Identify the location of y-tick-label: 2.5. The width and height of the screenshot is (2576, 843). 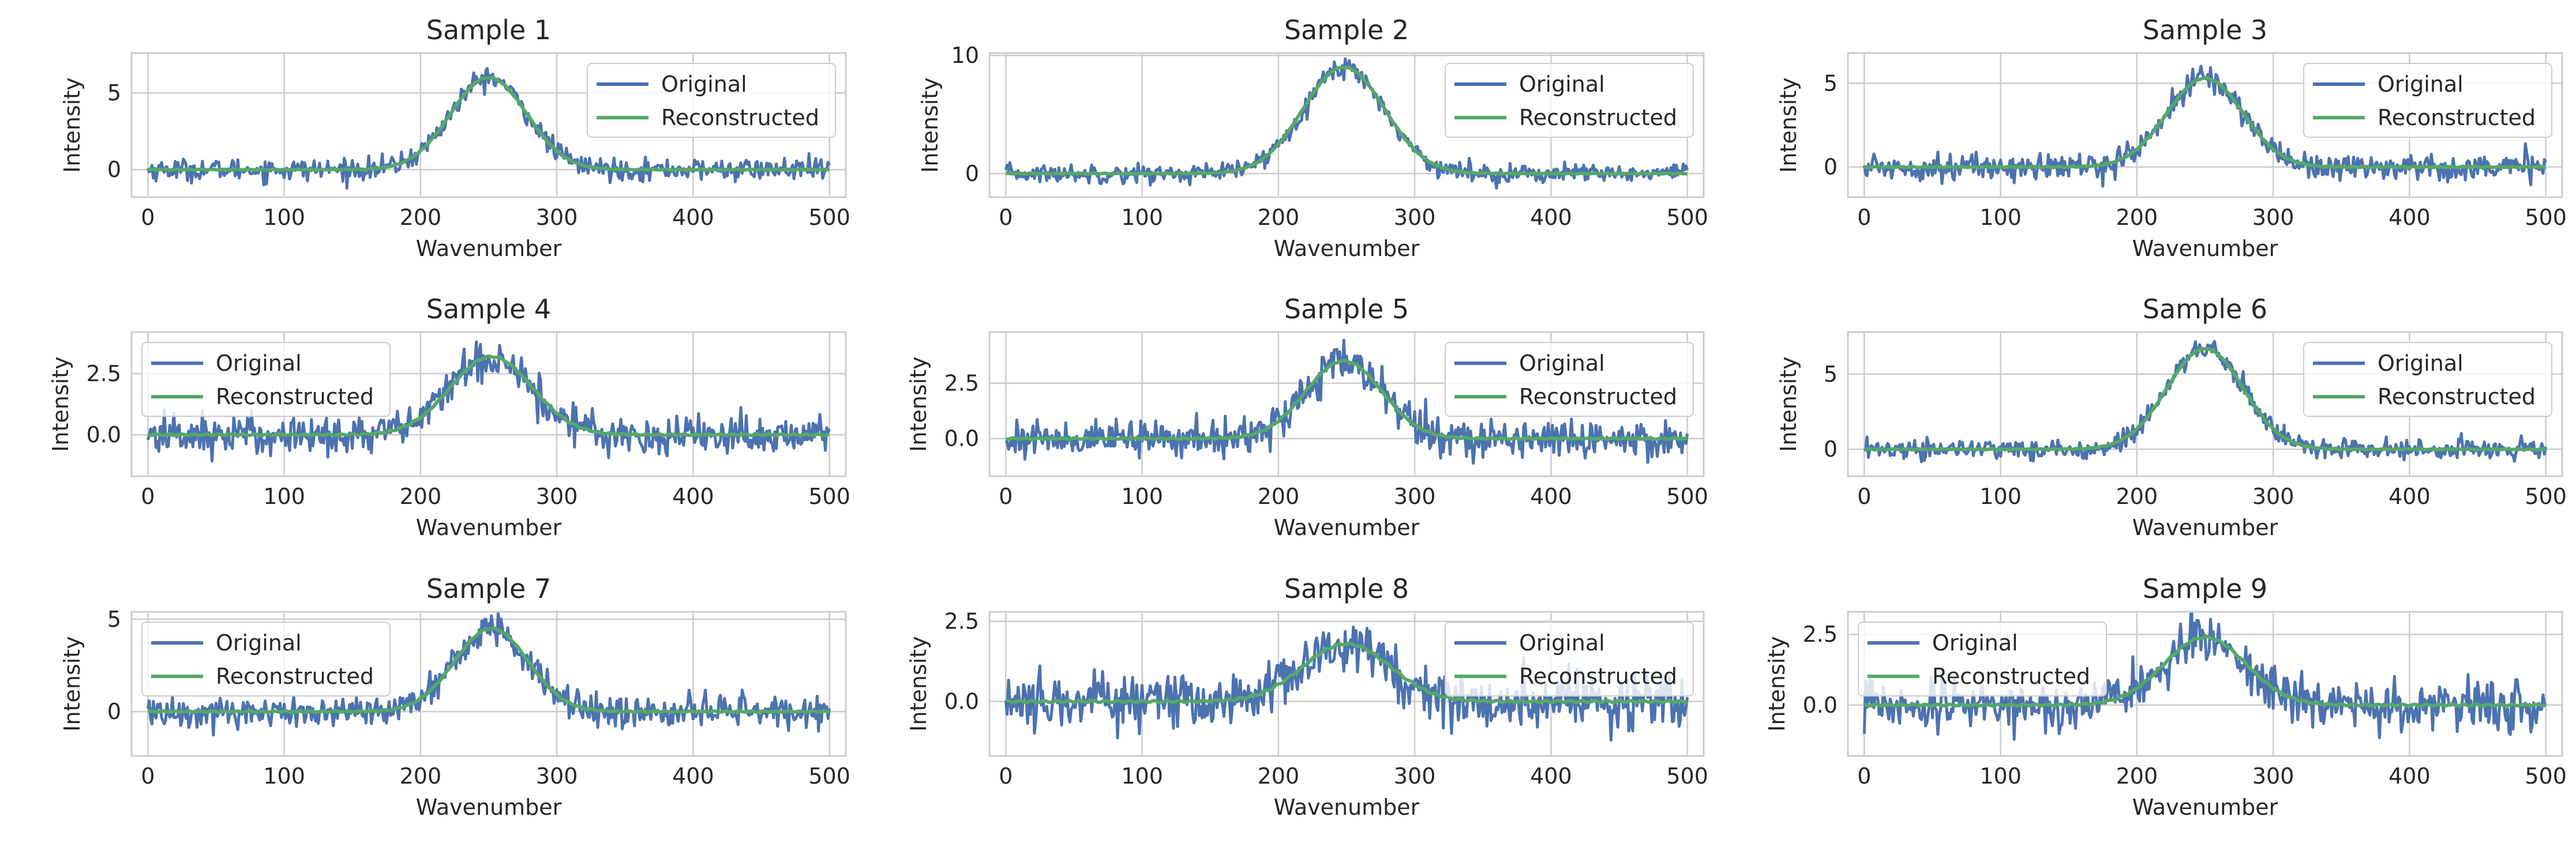
(961, 621).